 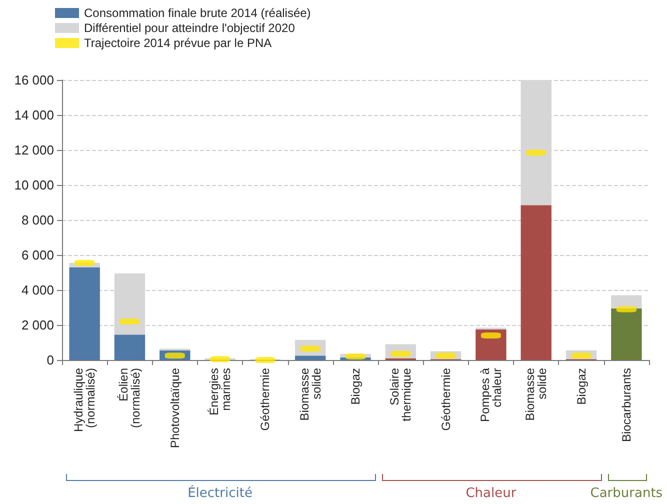 What do you see at coordinates (37, 255) in the screenshot?
I see `y-tick-label: 6 000` at bounding box center [37, 255].